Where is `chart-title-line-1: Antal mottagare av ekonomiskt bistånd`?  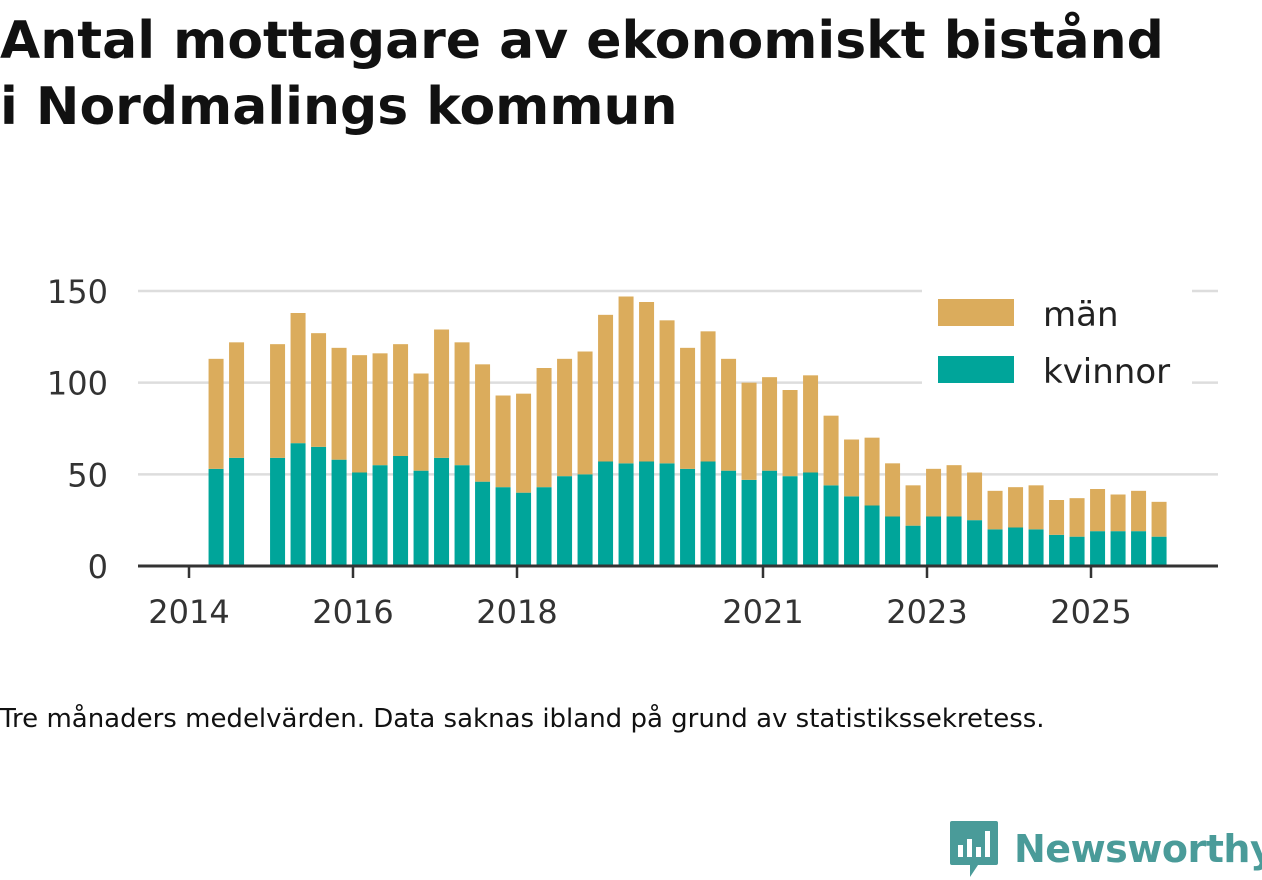
chart-title-line-1: Antal mottagare av ekonomiskt bistånd is located at coordinates (582, 41).